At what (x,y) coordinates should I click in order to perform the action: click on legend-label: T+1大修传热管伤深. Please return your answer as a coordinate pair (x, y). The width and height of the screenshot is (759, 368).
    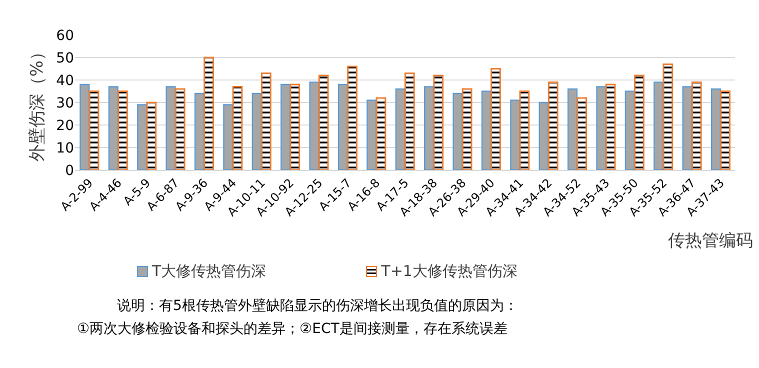
    Looking at the image, I should click on (449, 271).